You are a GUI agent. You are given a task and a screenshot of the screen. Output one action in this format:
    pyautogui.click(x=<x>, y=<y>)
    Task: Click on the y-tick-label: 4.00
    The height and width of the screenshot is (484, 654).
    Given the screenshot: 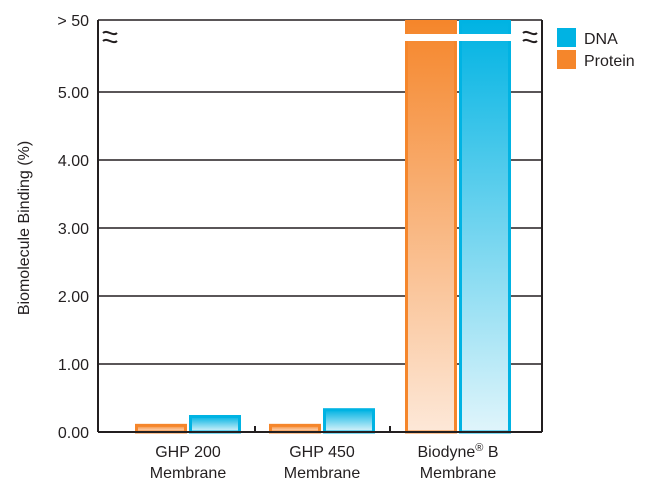 What is the action you would take?
    pyautogui.click(x=73, y=161)
    